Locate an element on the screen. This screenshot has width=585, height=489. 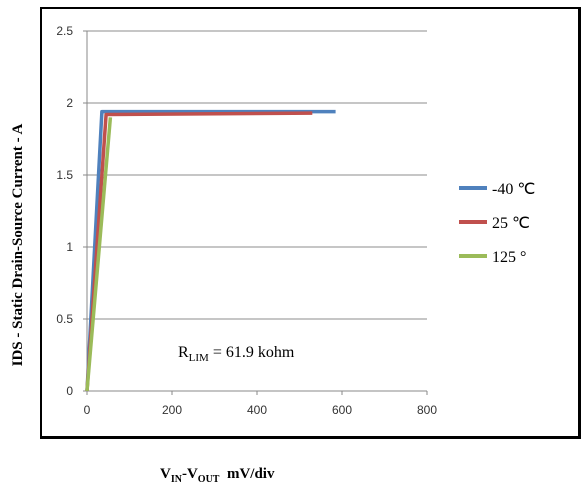
y-tick-label: 0 is located at coordinates (69, 391).